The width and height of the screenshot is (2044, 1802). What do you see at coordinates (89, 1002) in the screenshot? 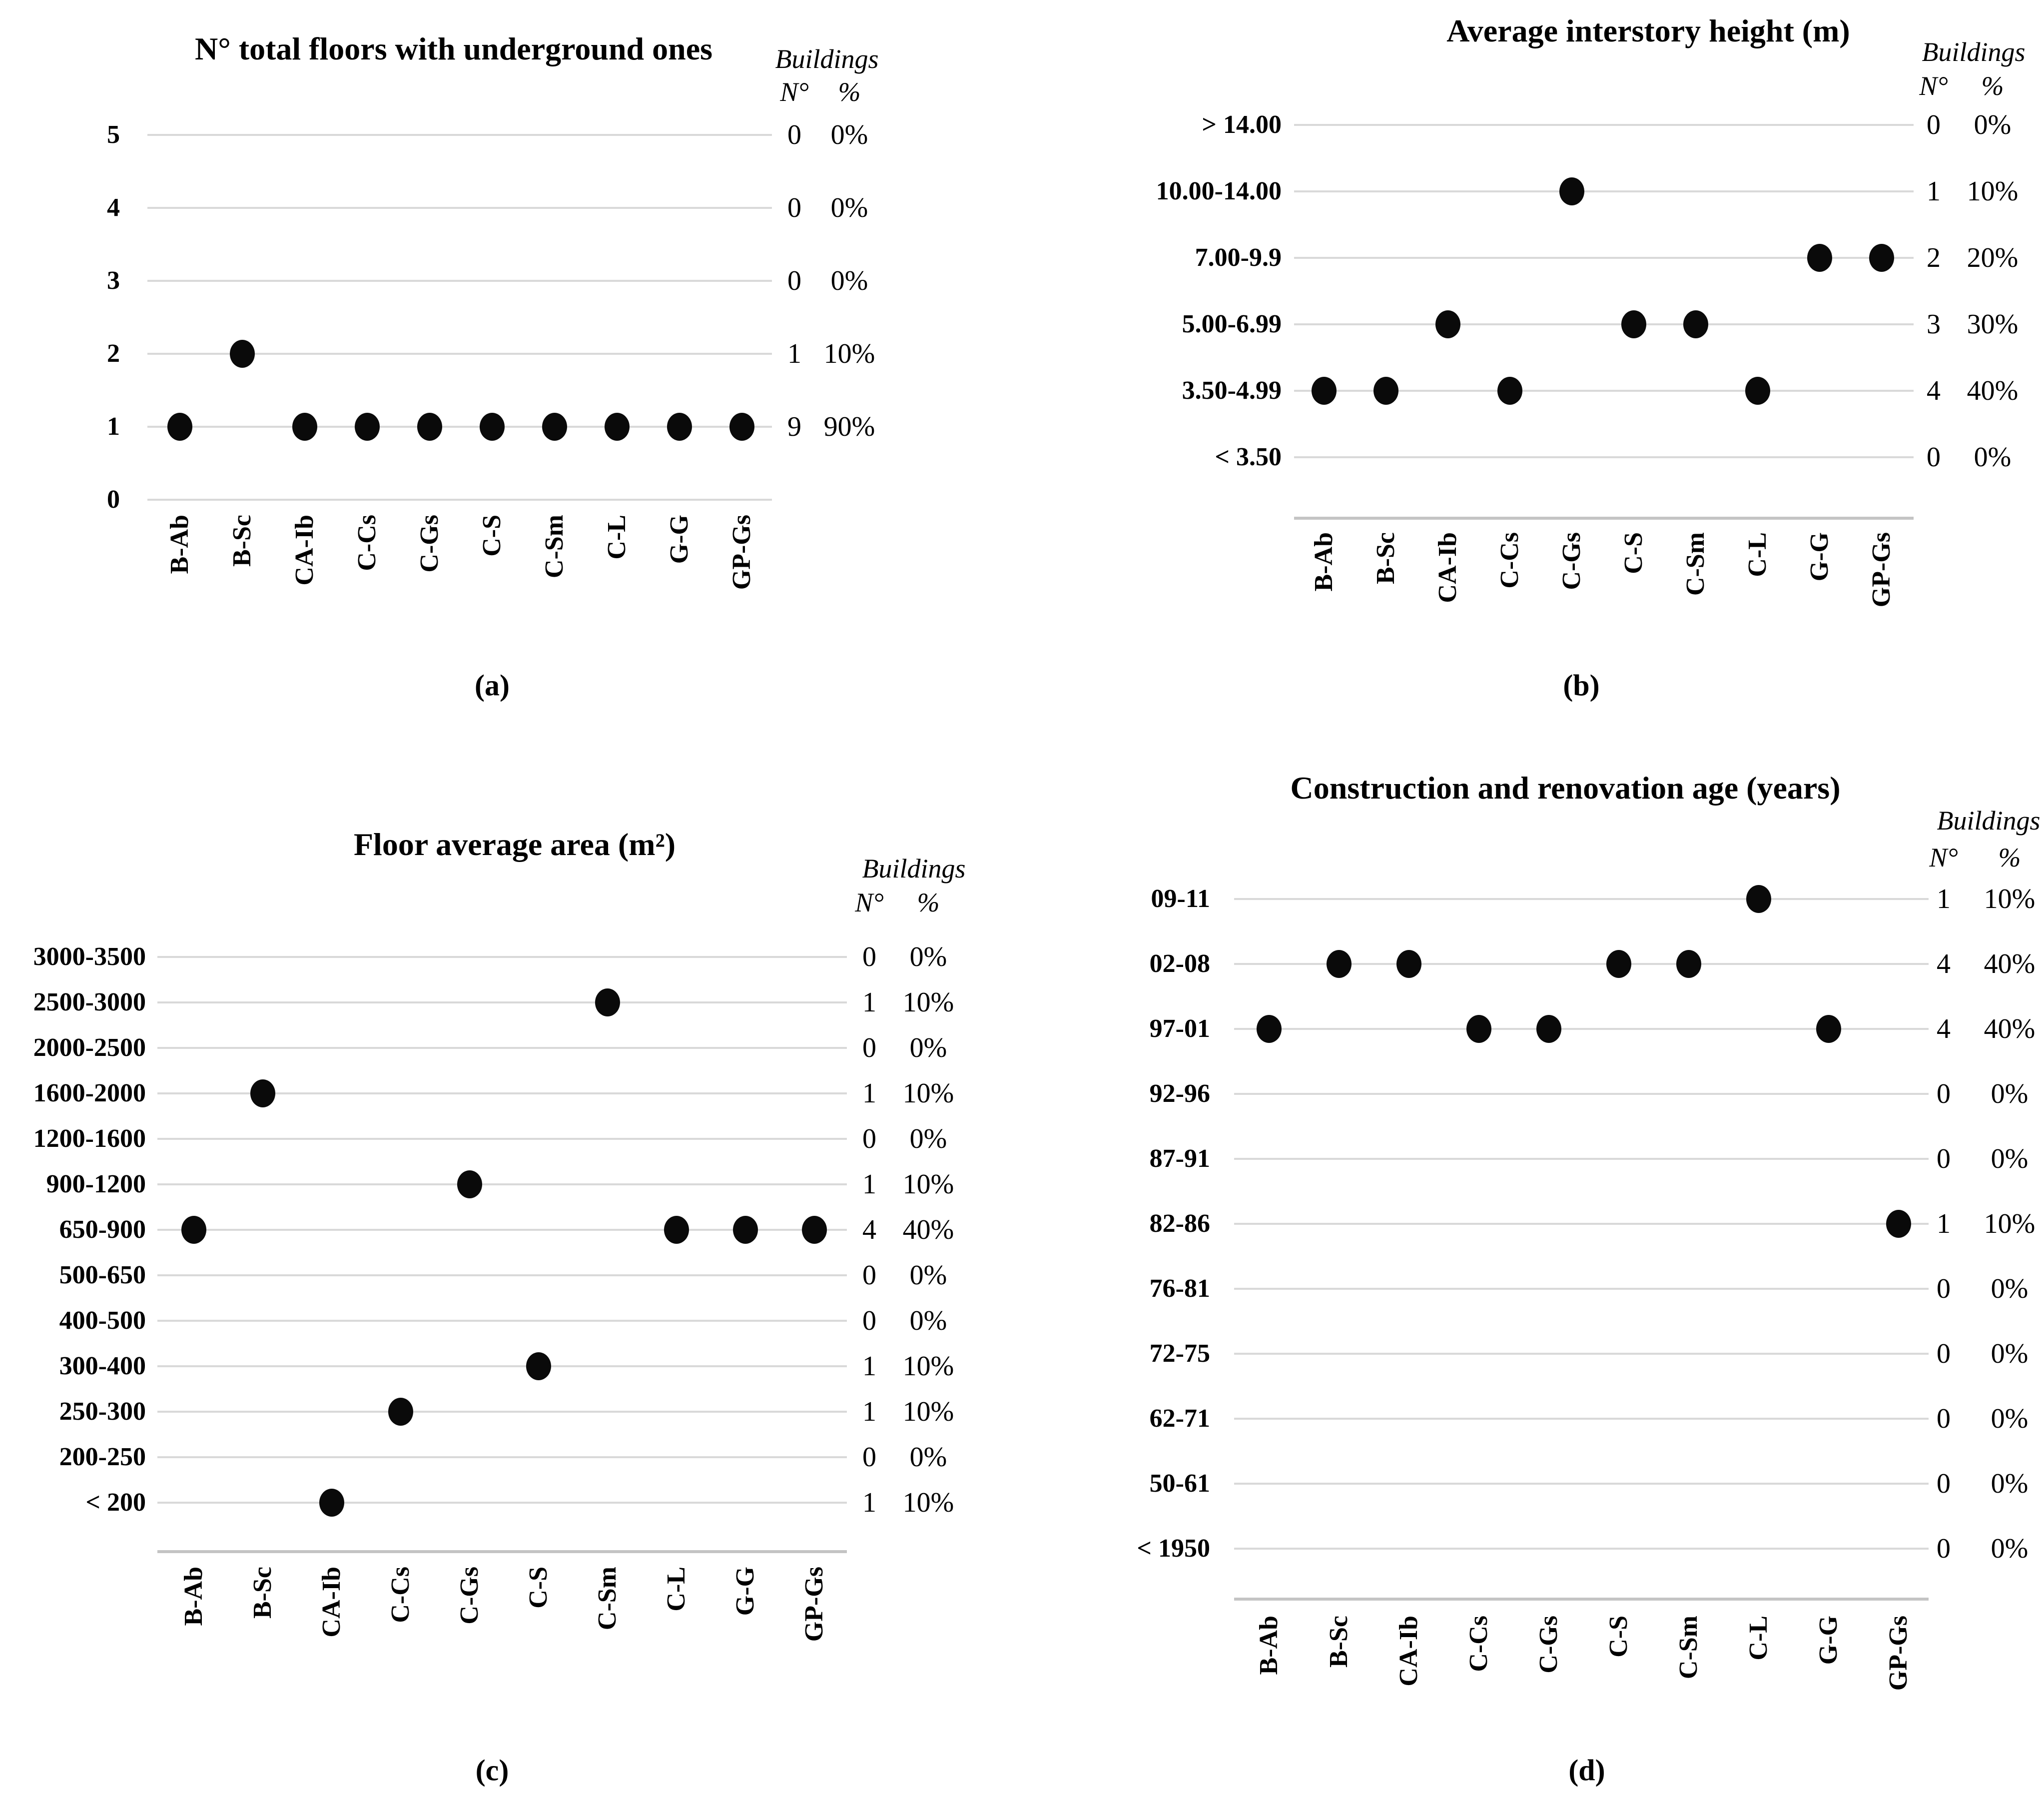
I see `y-tick-label: 2500-3000` at bounding box center [89, 1002].